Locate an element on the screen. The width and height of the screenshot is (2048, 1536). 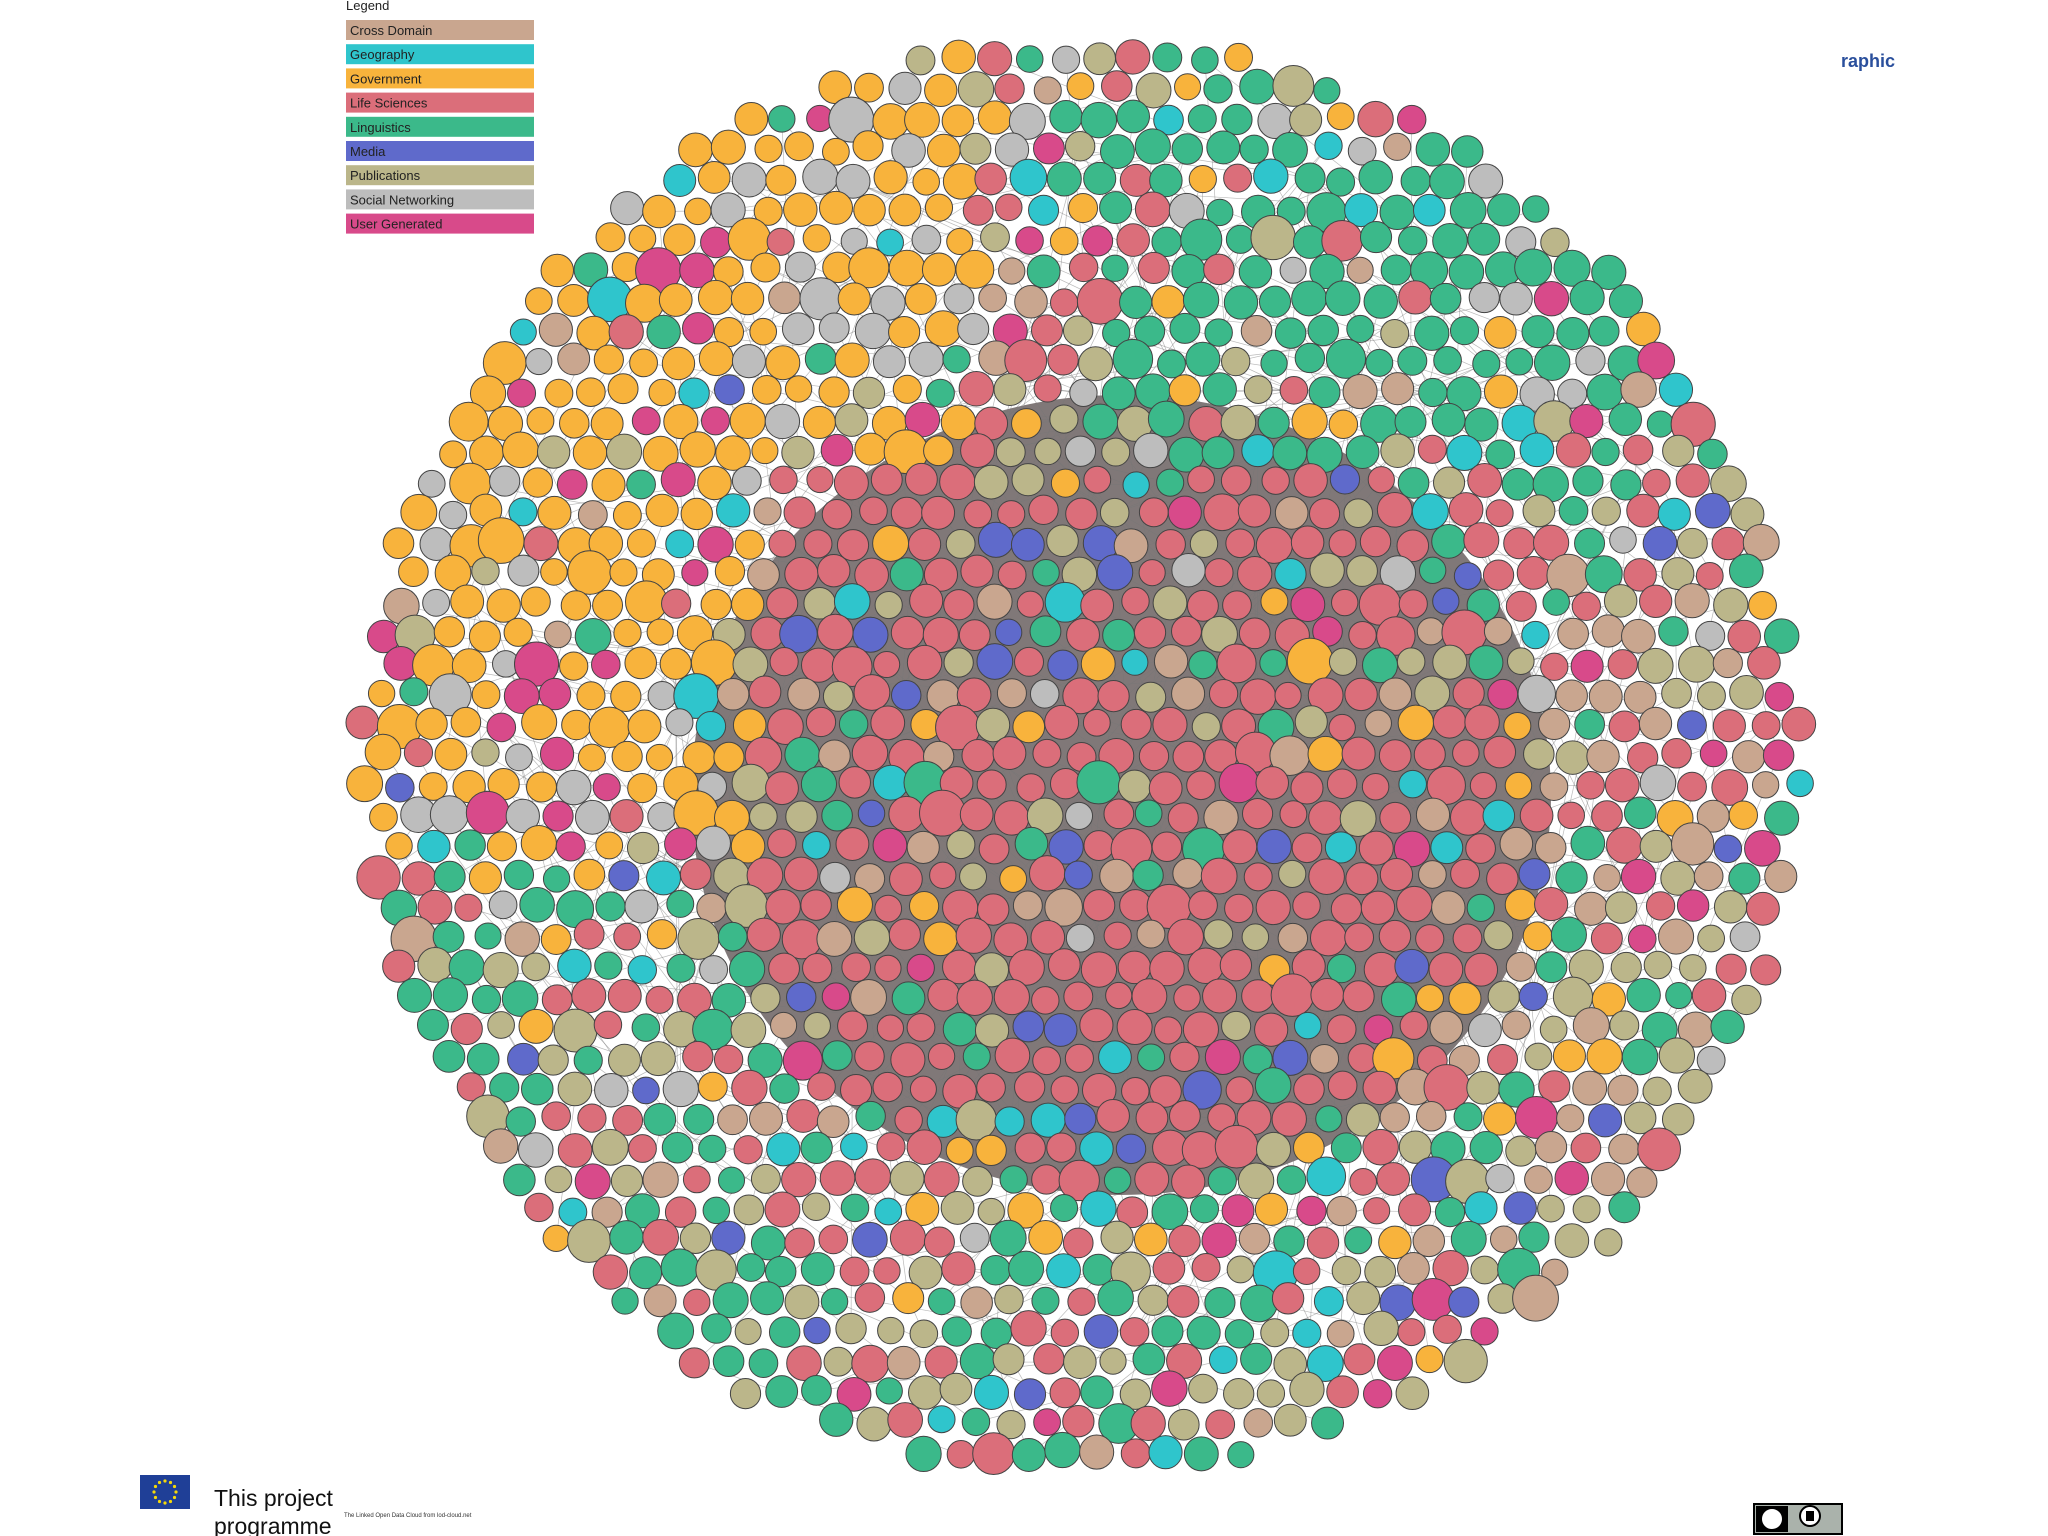
legend-swatch is located at coordinates (440, 151).